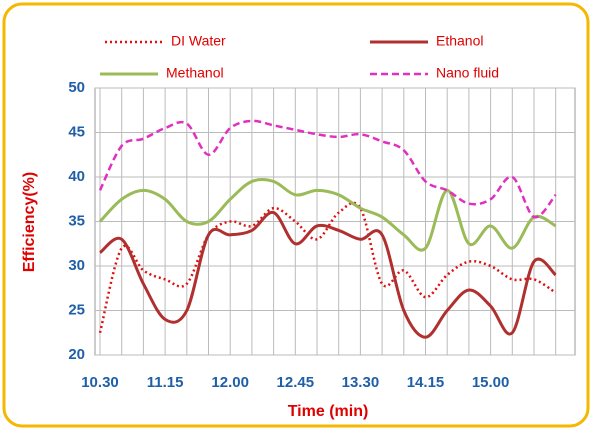  Describe the element at coordinates (459, 41) in the screenshot. I see `legend-label: Ethanol` at that location.